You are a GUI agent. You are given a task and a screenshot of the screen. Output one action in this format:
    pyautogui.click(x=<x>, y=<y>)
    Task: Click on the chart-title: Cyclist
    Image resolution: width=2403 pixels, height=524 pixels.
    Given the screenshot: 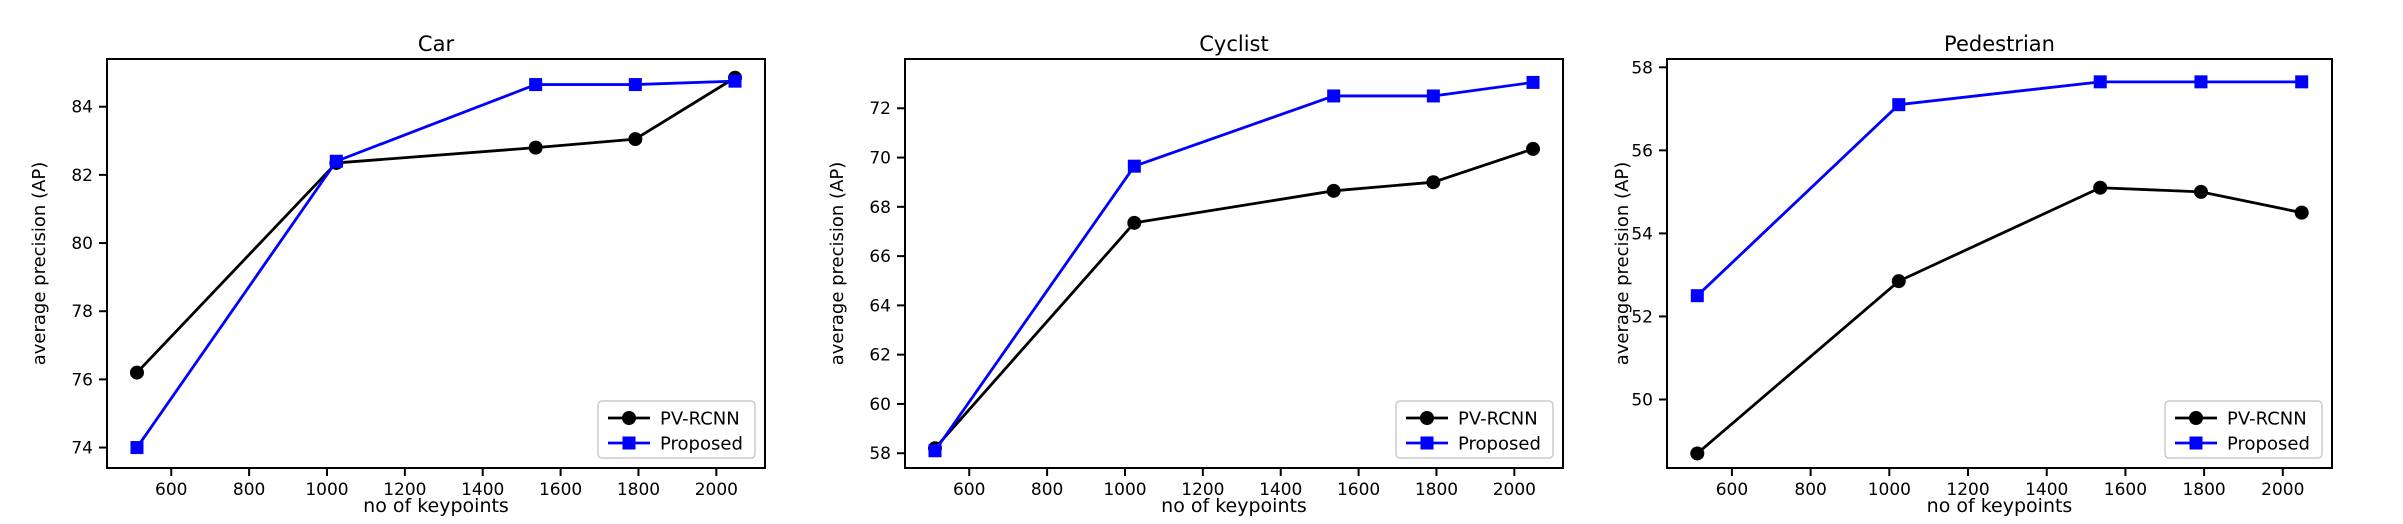 What is the action you would take?
    pyautogui.click(x=1233, y=44)
    